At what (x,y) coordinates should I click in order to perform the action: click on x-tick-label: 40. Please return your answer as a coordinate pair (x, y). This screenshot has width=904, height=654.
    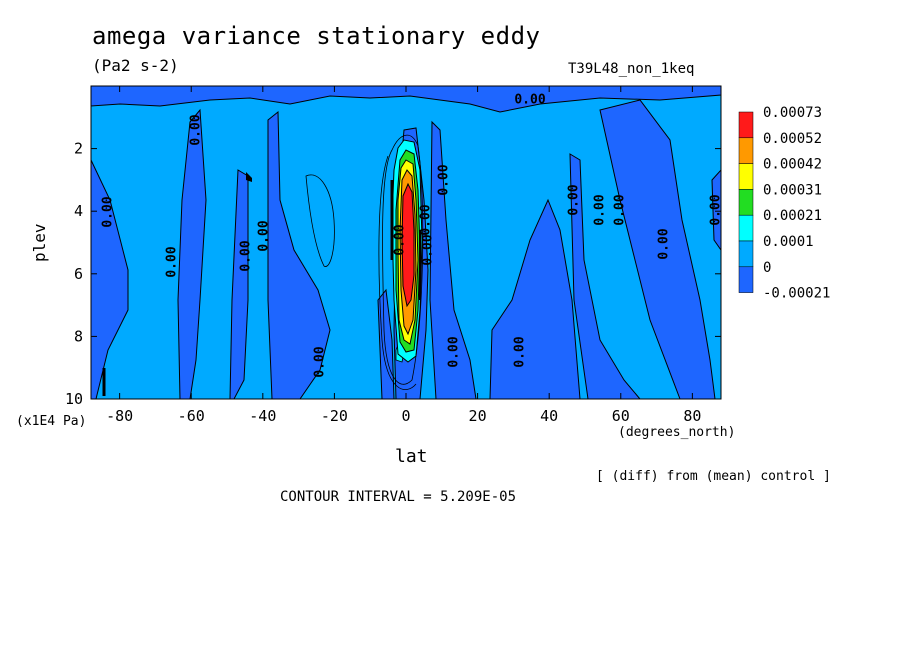
    Looking at the image, I should click on (549, 416).